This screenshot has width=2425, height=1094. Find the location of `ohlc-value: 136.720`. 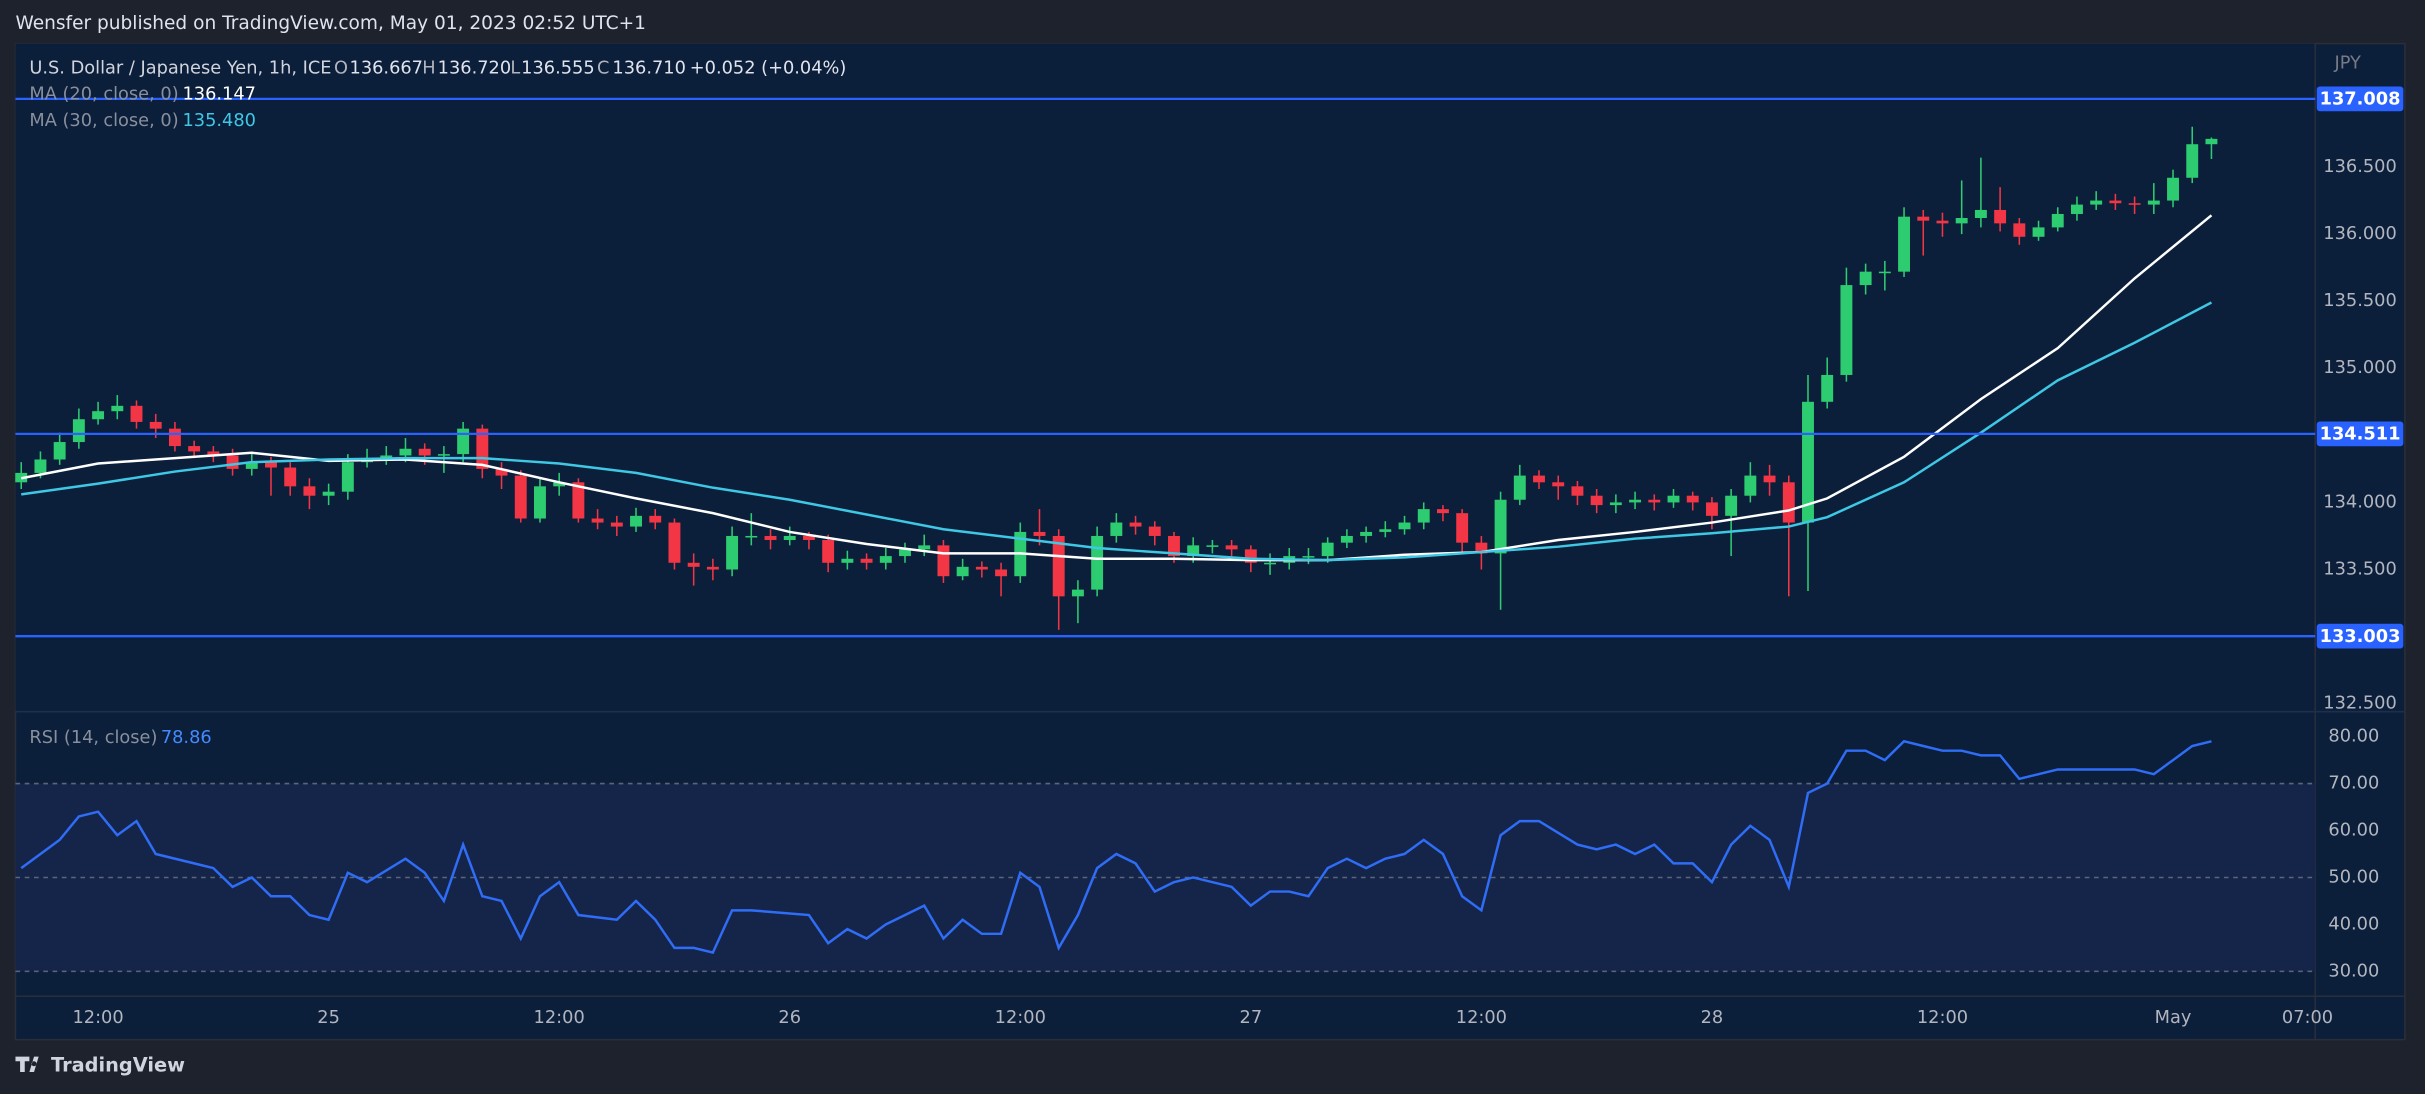

ohlc-value: 136.720 is located at coordinates (474, 67).